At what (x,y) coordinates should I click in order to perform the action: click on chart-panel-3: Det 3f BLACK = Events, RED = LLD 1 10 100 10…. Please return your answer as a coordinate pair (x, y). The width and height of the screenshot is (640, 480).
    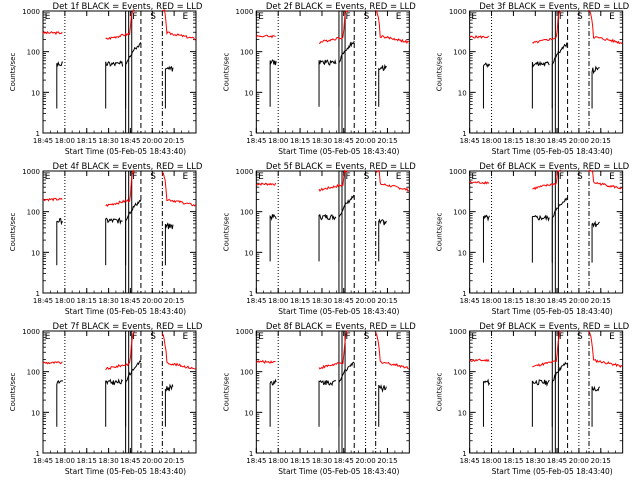
    Looking at the image, I should click on (533, 79).